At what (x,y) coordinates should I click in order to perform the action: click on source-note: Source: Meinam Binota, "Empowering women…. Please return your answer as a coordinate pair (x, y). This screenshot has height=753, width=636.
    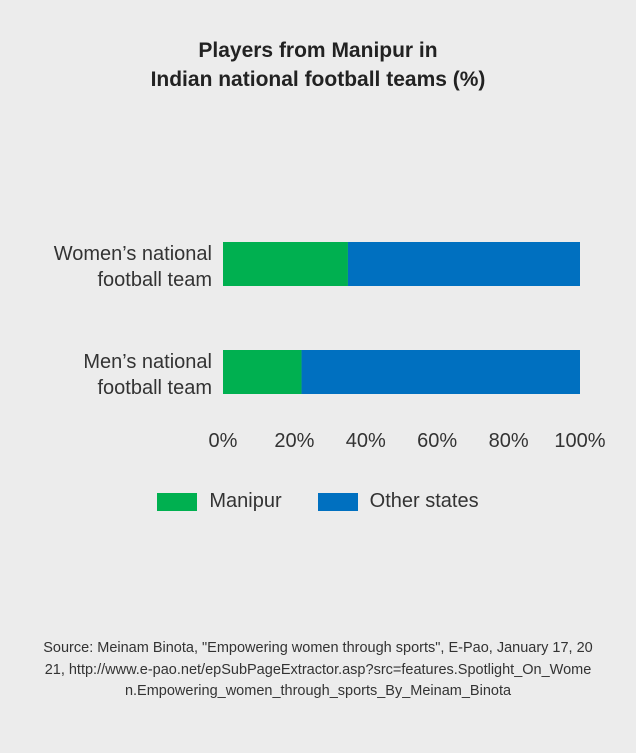
    Looking at the image, I should click on (318, 669).